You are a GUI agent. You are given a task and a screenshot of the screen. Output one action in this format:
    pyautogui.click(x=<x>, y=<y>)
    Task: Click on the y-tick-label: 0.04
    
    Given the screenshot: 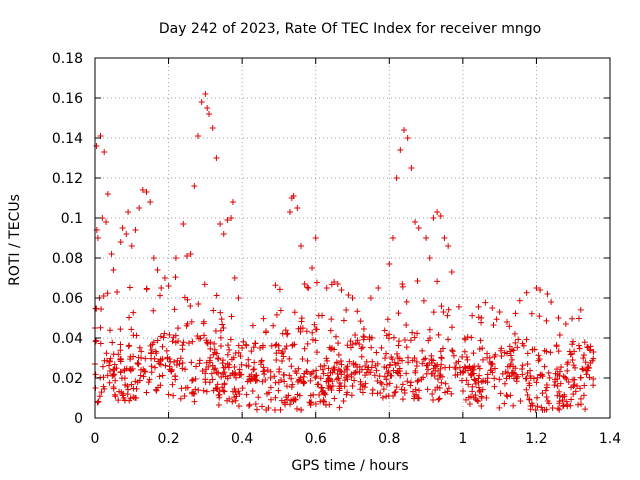 What is the action you would take?
    pyautogui.click(x=67, y=339)
    